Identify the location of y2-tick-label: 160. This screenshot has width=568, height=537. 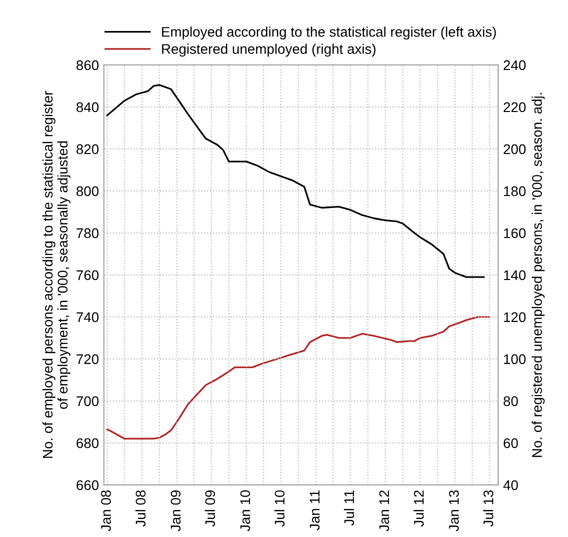
(515, 233).